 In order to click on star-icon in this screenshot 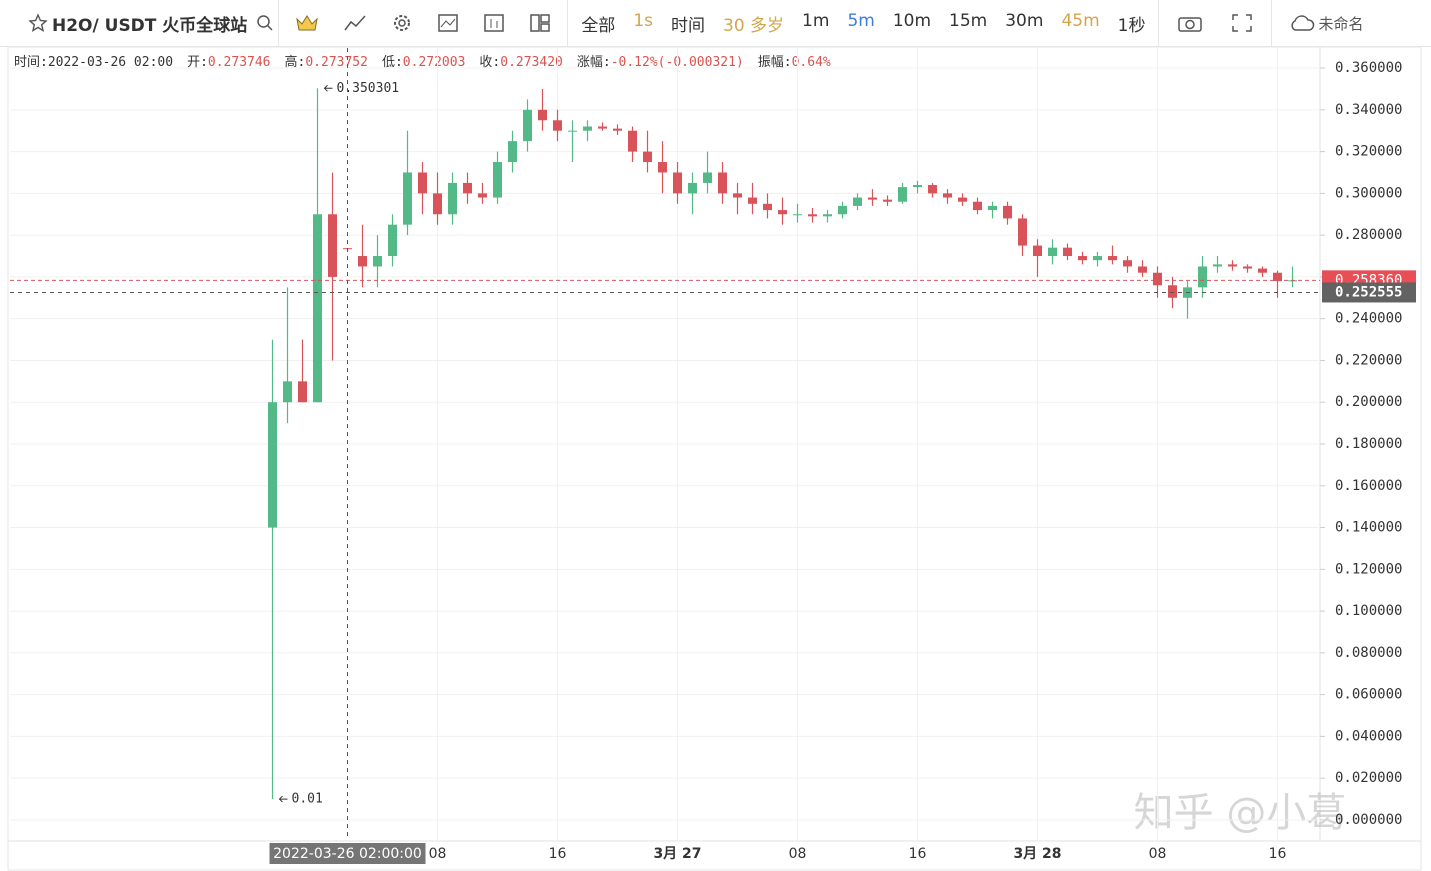, I will do `click(38, 23)`.